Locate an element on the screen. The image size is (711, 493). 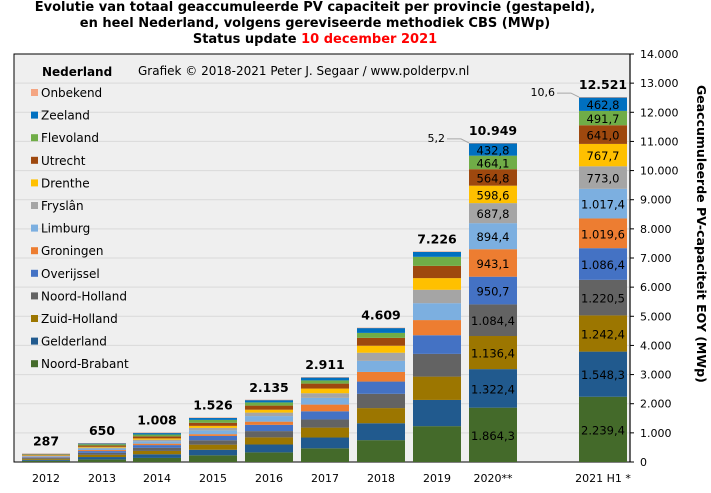
segment-value-label: 894,4 is located at coordinates (493, 237).